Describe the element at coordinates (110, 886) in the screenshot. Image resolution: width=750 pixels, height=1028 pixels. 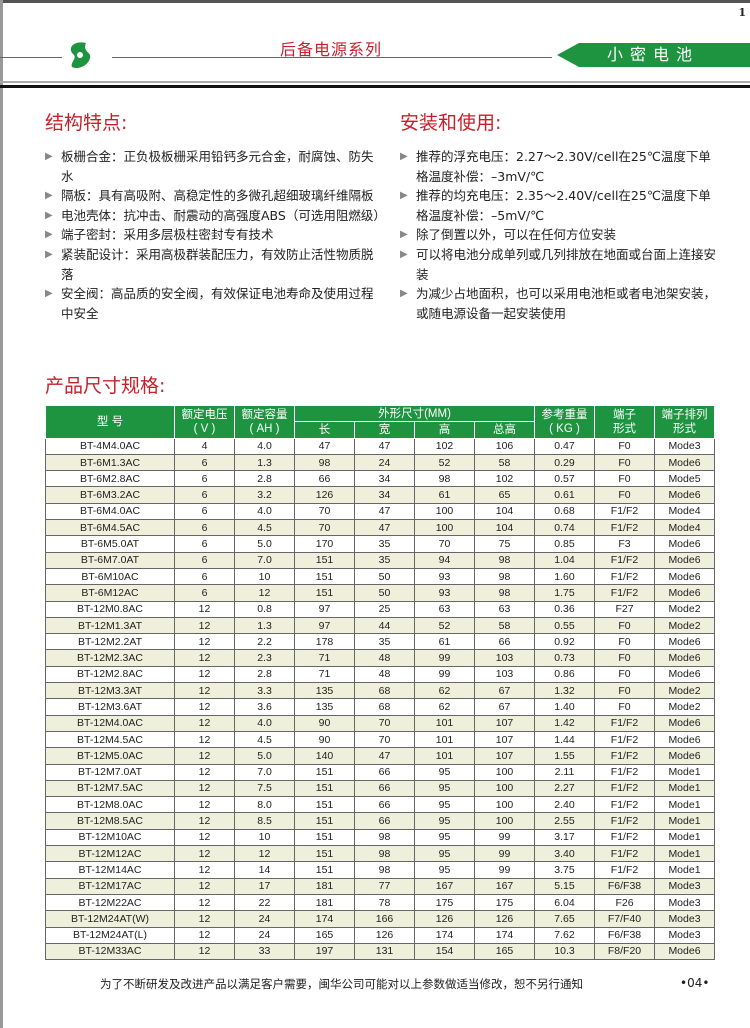
I see `table-cell: BT-12M17AC` at that location.